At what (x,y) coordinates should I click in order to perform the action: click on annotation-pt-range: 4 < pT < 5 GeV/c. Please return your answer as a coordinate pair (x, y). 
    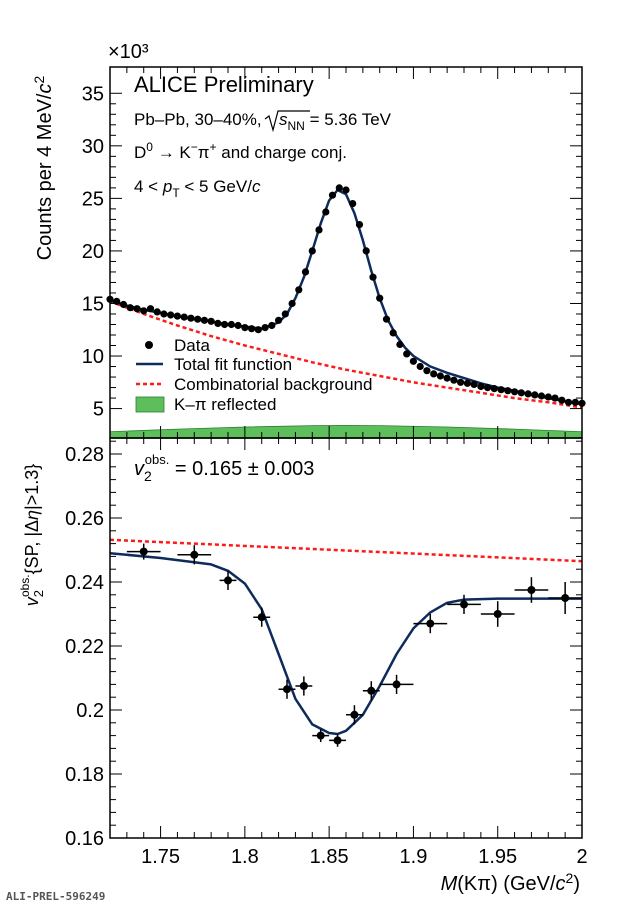
    Looking at the image, I should click on (197, 188).